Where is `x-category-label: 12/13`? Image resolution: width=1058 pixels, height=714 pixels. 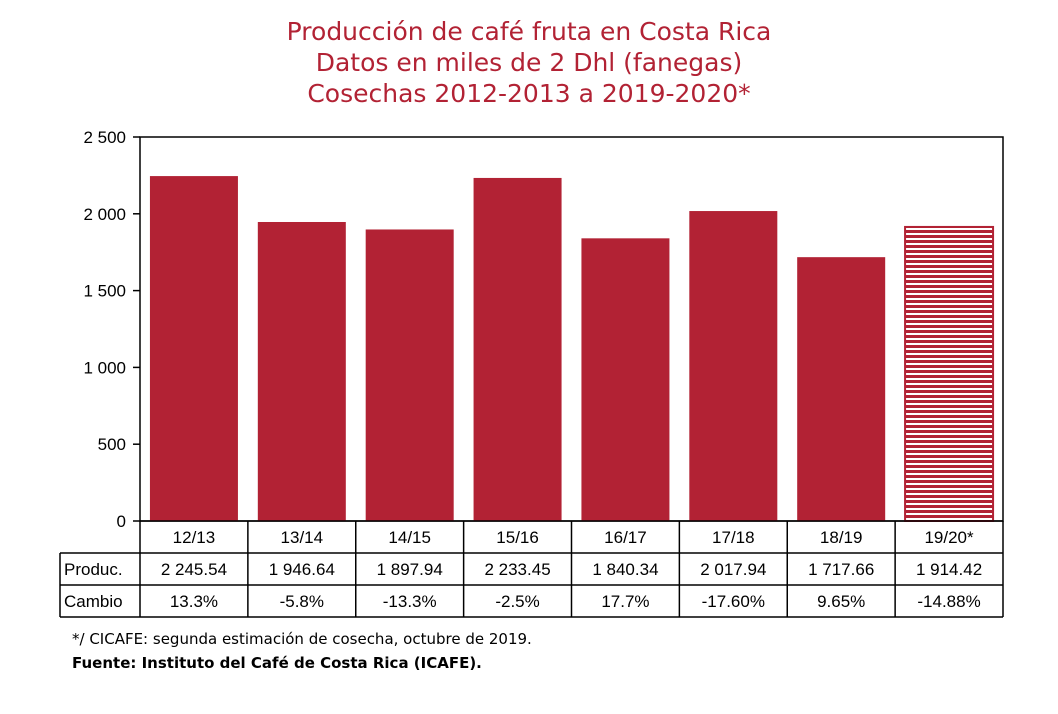
x-category-label: 12/13 is located at coordinates (194, 537).